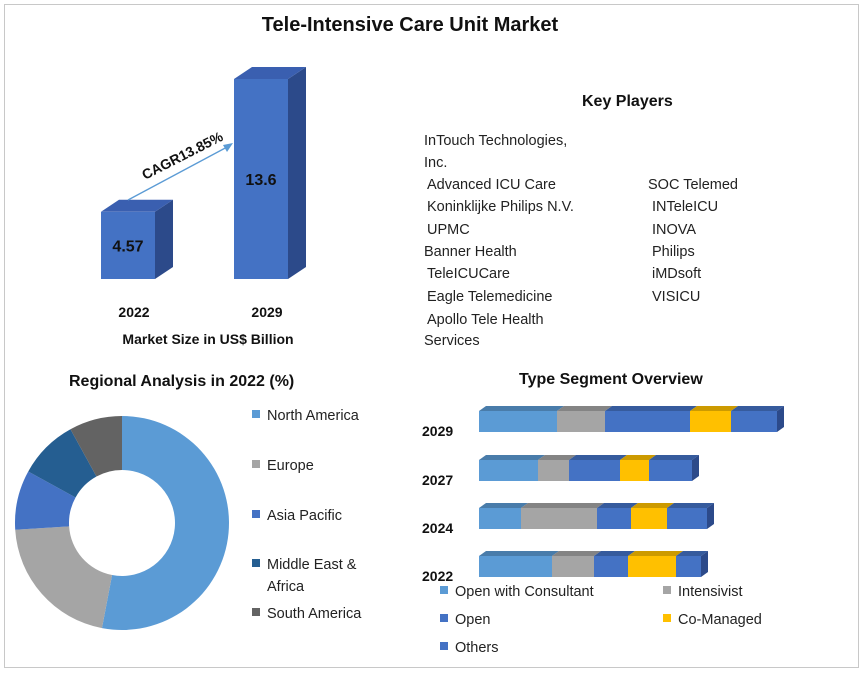  I want to click on segment-legend-item: Open with Consultant, so click(517, 592).